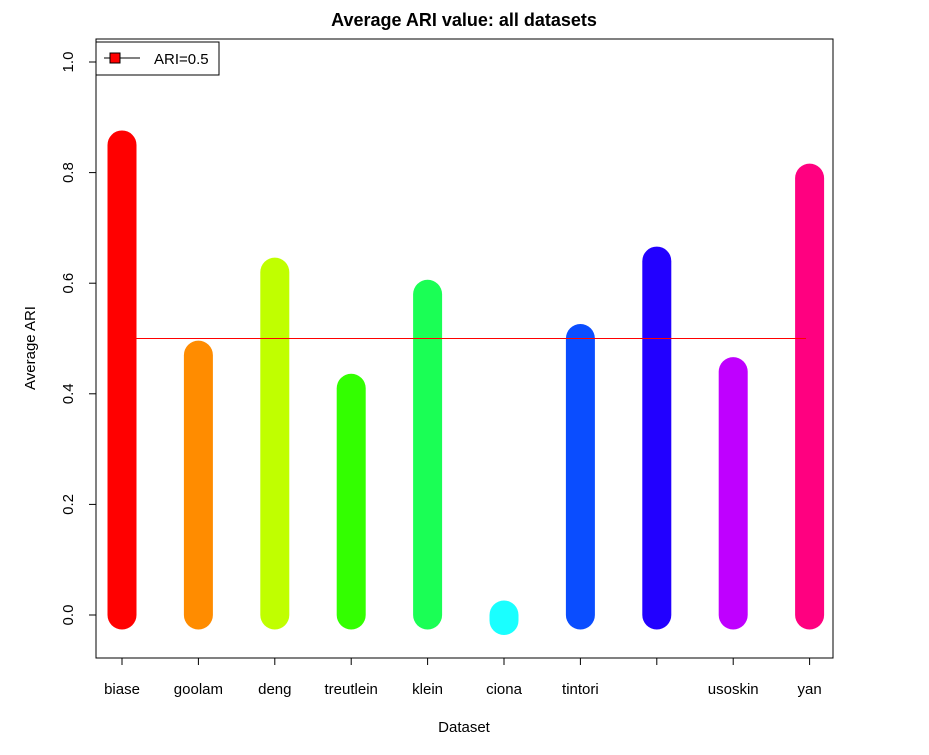 The width and height of the screenshot is (929, 755). I want to click on y-axis-title: Average ARI, so click(30, 348).